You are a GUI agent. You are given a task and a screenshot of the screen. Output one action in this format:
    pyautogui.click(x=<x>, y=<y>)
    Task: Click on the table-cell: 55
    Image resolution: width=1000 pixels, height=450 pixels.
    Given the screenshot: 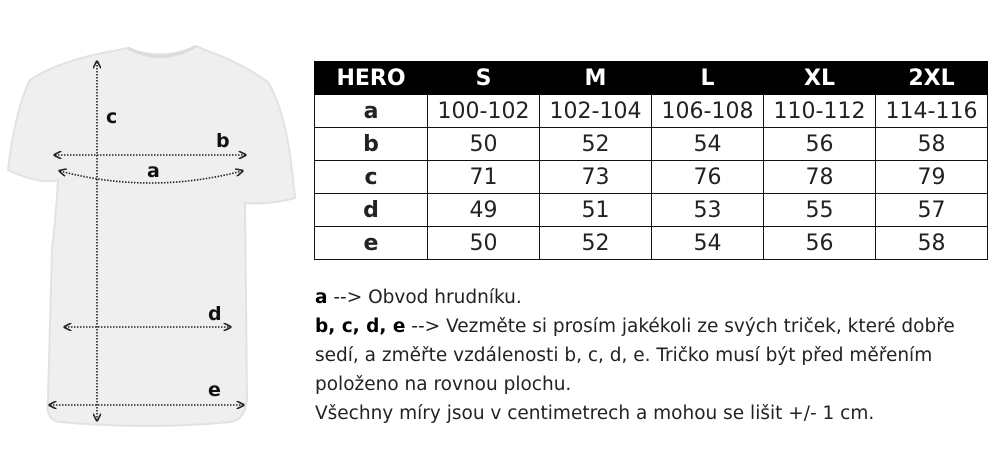 What is the action you would take?
    pyautogui.click(x=819, y=210)
    